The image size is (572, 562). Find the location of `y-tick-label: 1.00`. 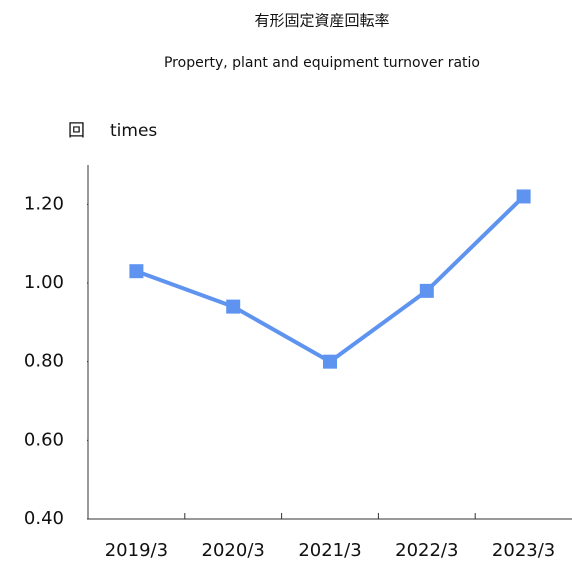

y-tick-label: 1.00 is located at coordinates (44, 282).